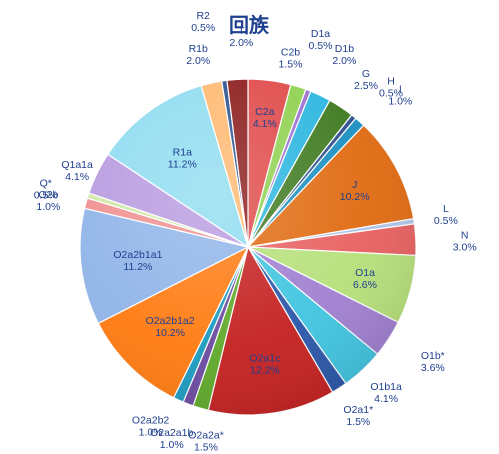 The image size is (499, 454). I want to click on slice-label-name: Q1a1a, so click(77, 165).